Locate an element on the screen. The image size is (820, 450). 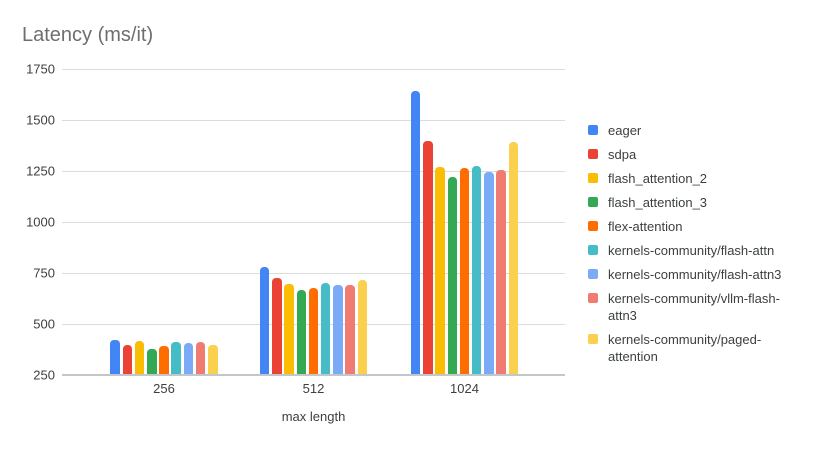
legend-label: kernels-community/flash-attn3 is located at coordinates (695, 274).